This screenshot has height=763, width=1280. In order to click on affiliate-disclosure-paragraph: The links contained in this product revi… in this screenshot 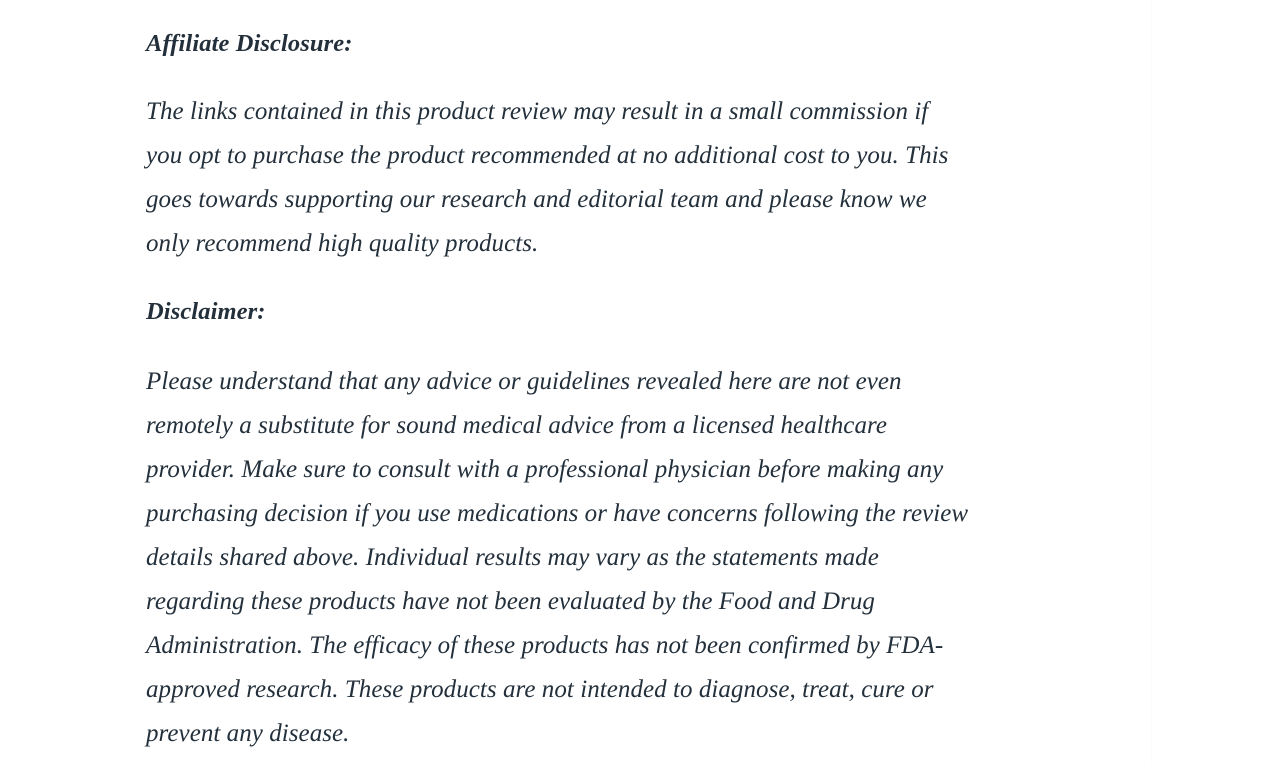, I will do `click(547, 177)`.